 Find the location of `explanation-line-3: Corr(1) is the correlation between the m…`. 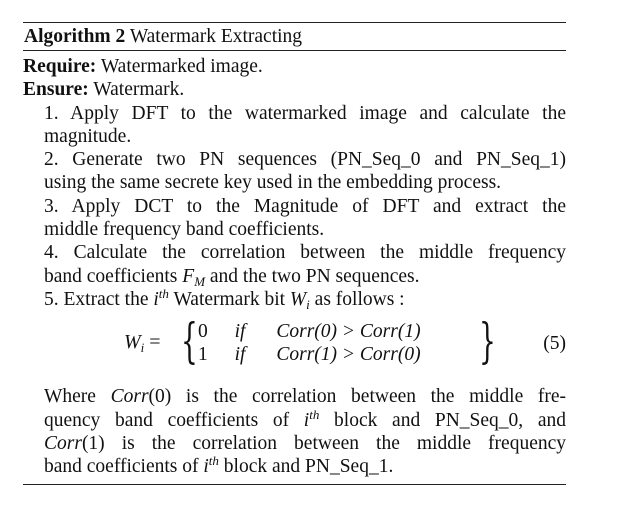

explanation-line-3: Corr(1) is the correlation between the m… is located at coordinates (305, 443).